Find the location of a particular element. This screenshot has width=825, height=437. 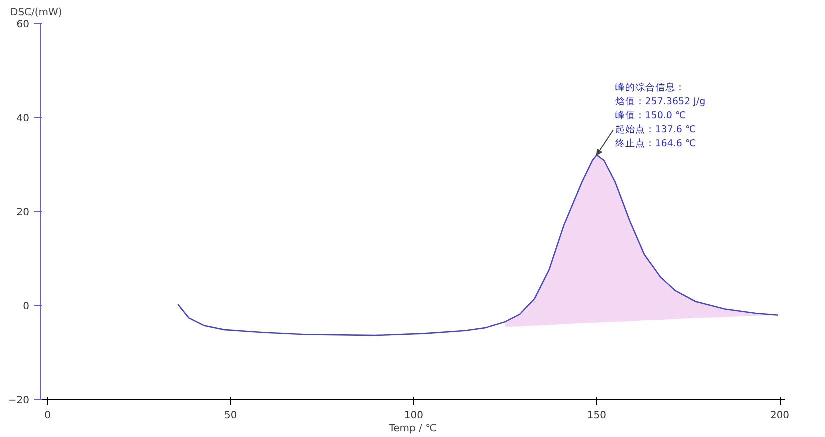

annotation: 峰值：150.0 ℃ is located at coordinates (650, 115).